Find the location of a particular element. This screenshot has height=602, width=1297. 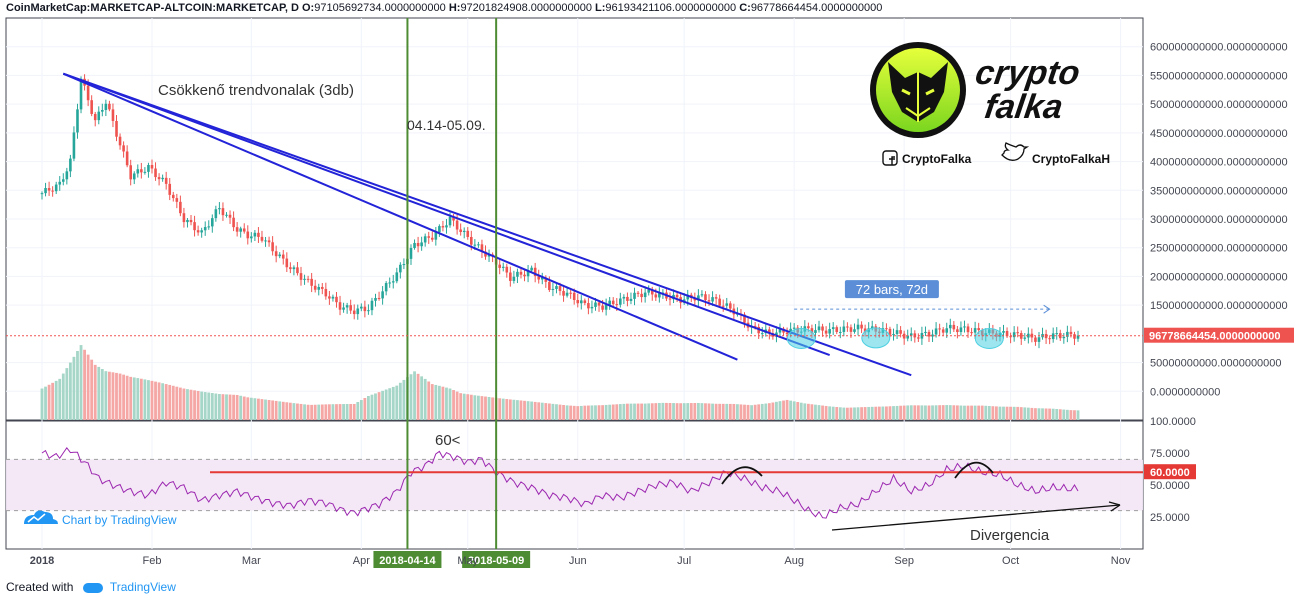

rsi-tick-label: 100.0000 is located at coordinates (1173, 422).